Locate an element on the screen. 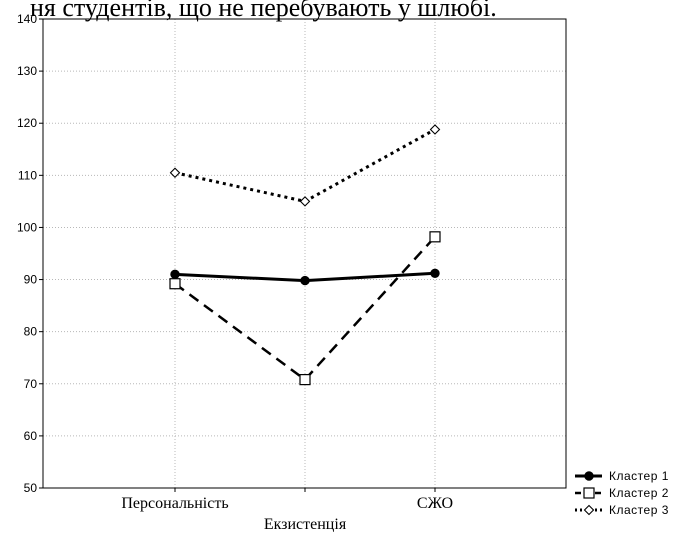 This screenshot has width=689, height=542. x-tick-label: СЖО is located at coordinates (435, 503).